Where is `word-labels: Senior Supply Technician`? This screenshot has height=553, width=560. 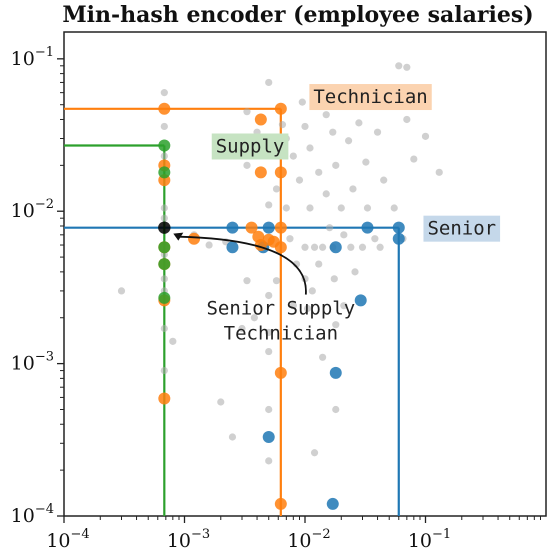
word-labels: Senior Supply Technician is located at coordinates (356, 163).